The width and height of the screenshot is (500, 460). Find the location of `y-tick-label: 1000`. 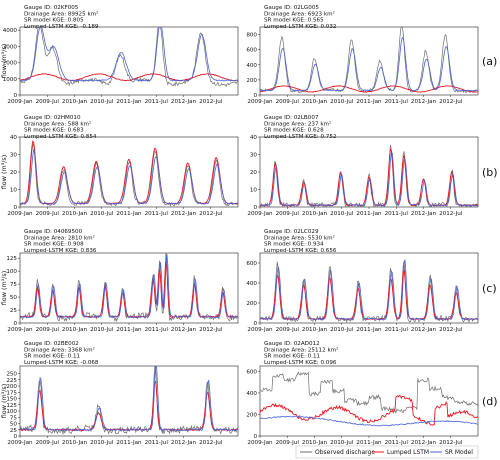

y-tick-label: 1000 is located at coordinates (10, 80).